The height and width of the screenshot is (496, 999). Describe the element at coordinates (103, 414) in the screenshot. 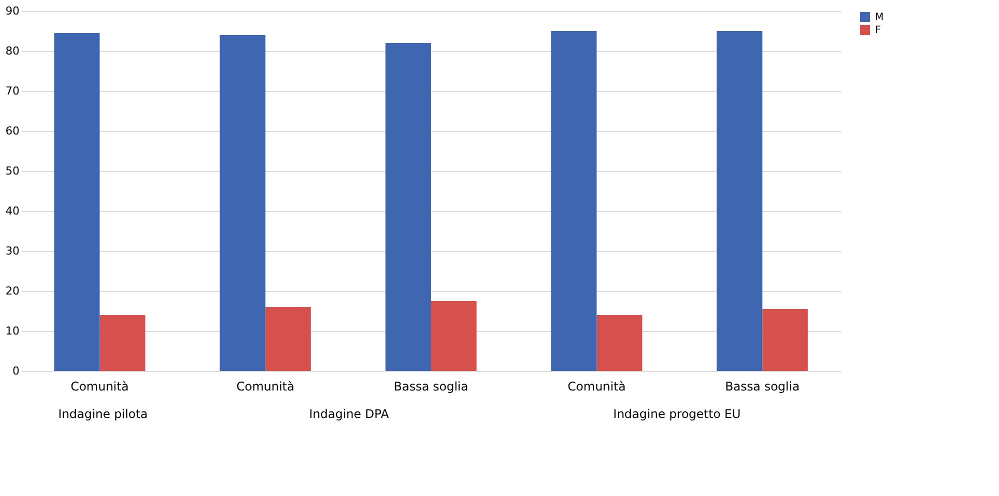

I see `text: Indagine pilota` at that location.